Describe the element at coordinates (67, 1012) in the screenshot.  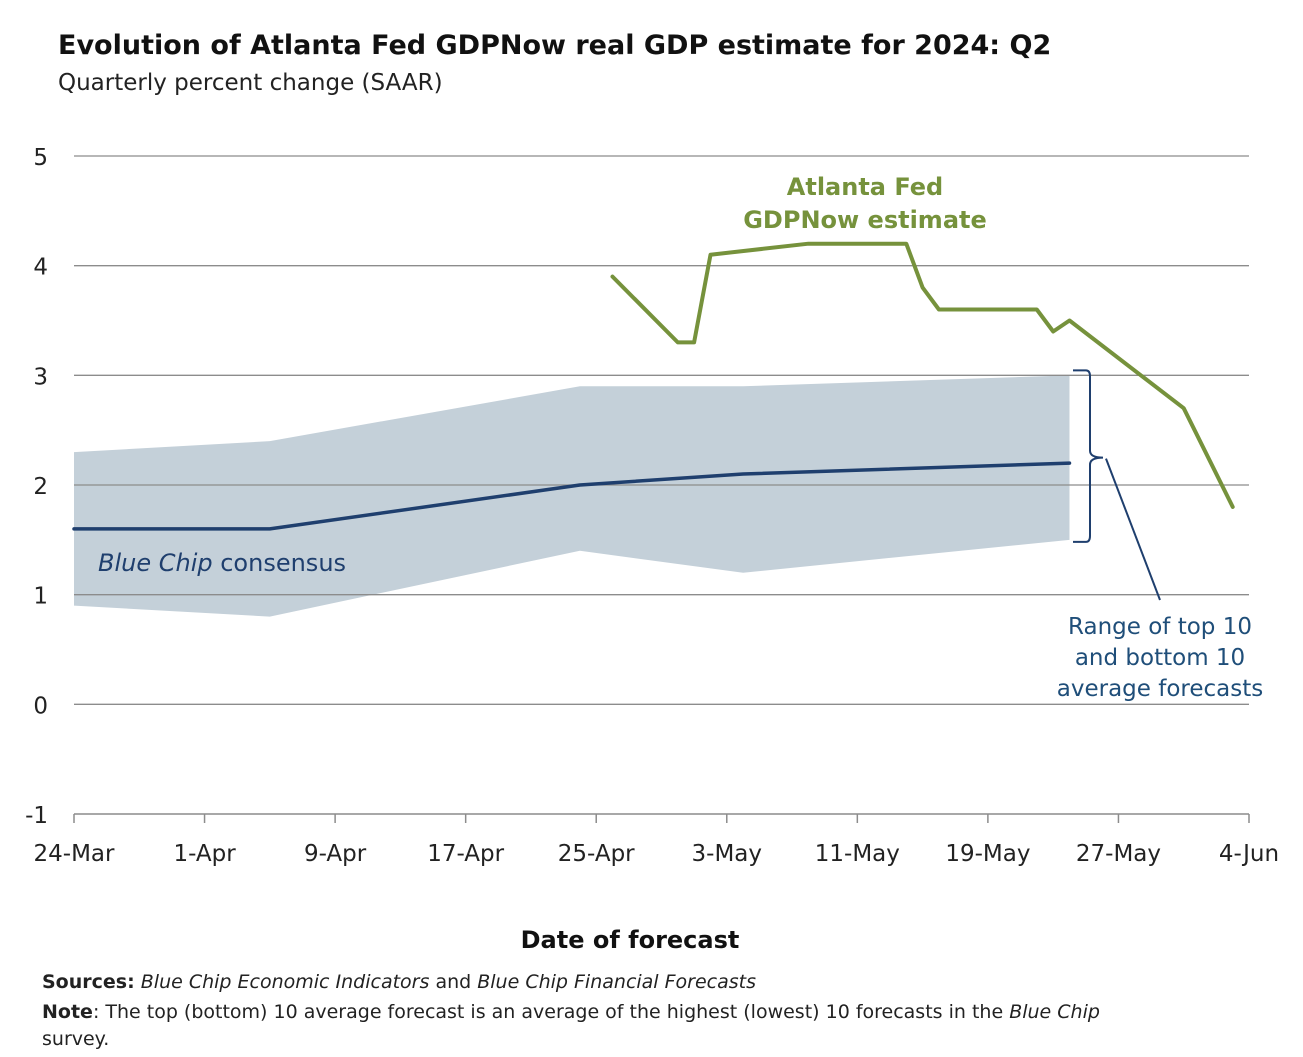
I see `note-label: Note` at that location.